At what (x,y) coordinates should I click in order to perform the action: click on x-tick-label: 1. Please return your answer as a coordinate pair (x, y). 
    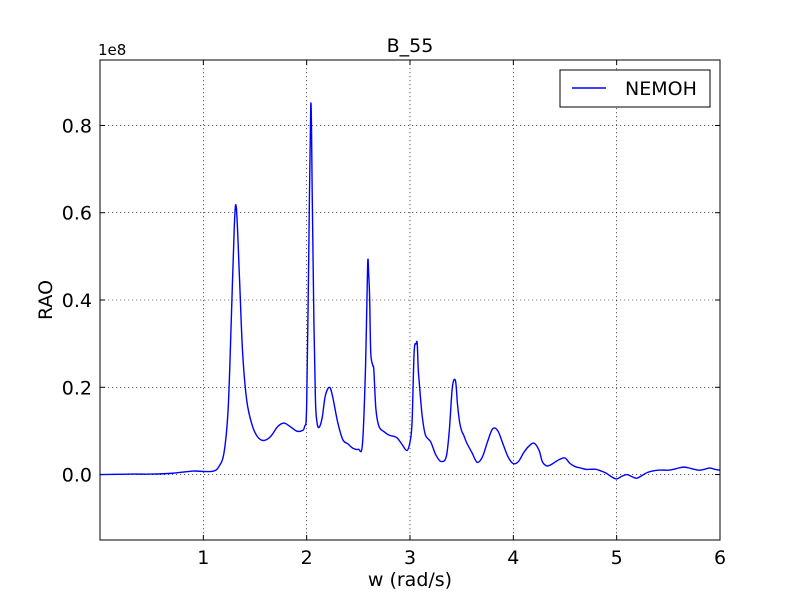
    Looking at the image, I should click on (203, 558).